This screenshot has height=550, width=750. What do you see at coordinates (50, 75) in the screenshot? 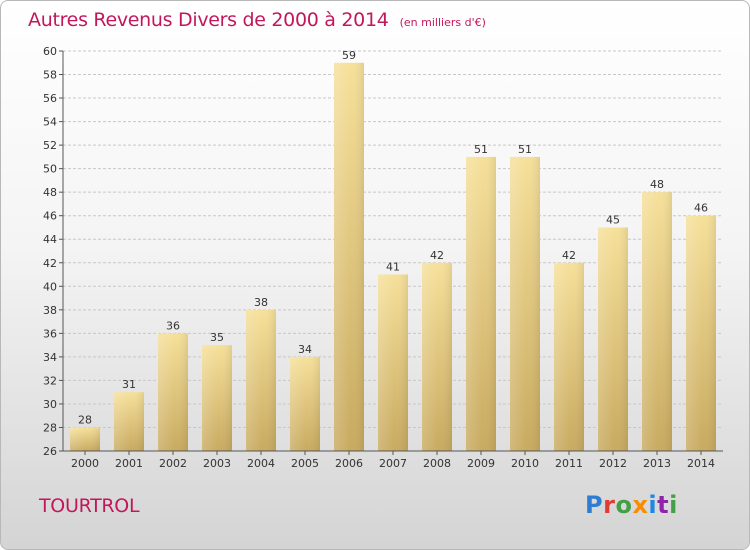
I see `y-tick-label: 58` at bounding box center [50, 75].